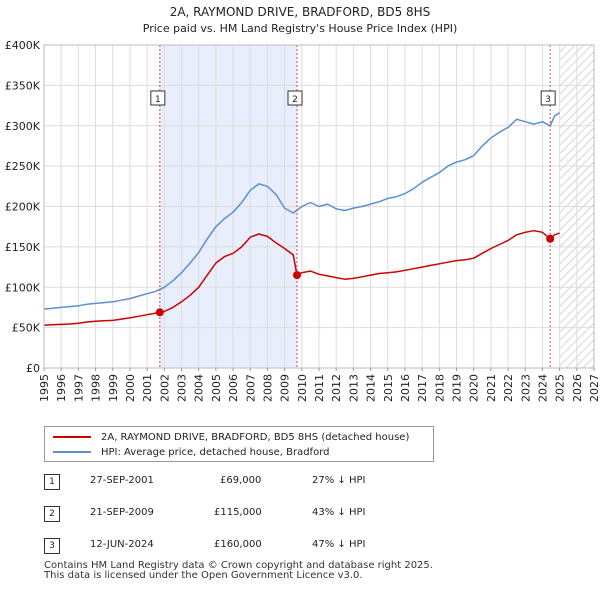 The height and width of the screenshot is (590, 600). What do you see at coordinates (319, 388) in the screenshot?
I see `x-tick-label: 2011` at bounding box center [319, 388].